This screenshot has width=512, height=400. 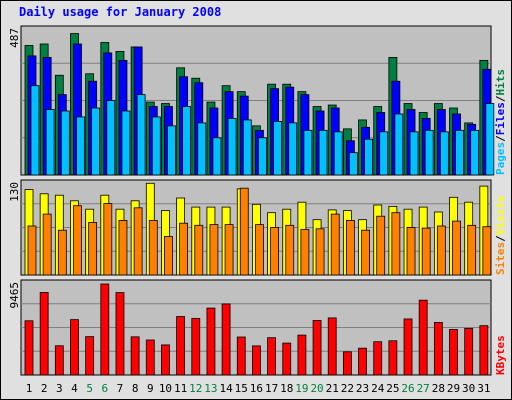 What do you see at coordinates (29, 388) in the screenshot?
I see `x-tick-label-day-1: 1` at bounding box center [29, 388].